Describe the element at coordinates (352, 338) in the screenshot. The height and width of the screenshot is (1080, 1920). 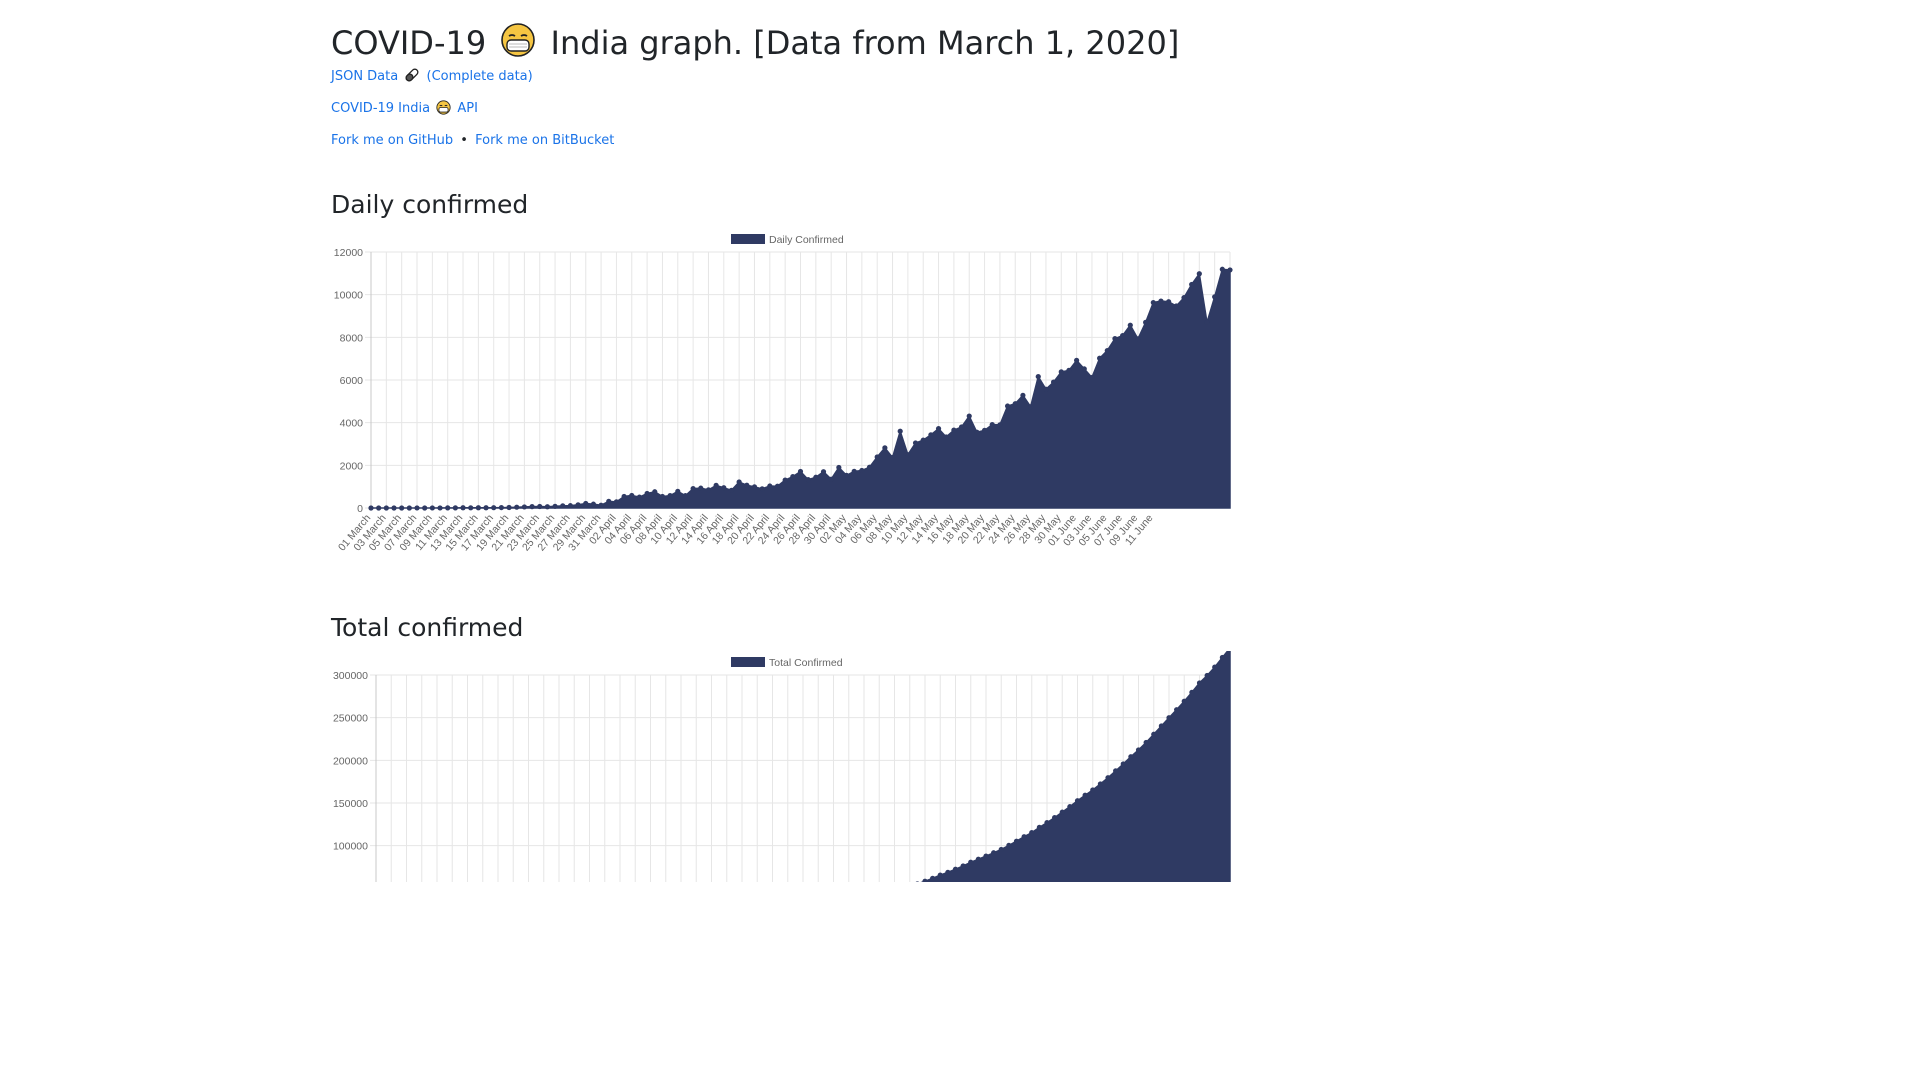
I see `y-tick-label: 8000` at that location.